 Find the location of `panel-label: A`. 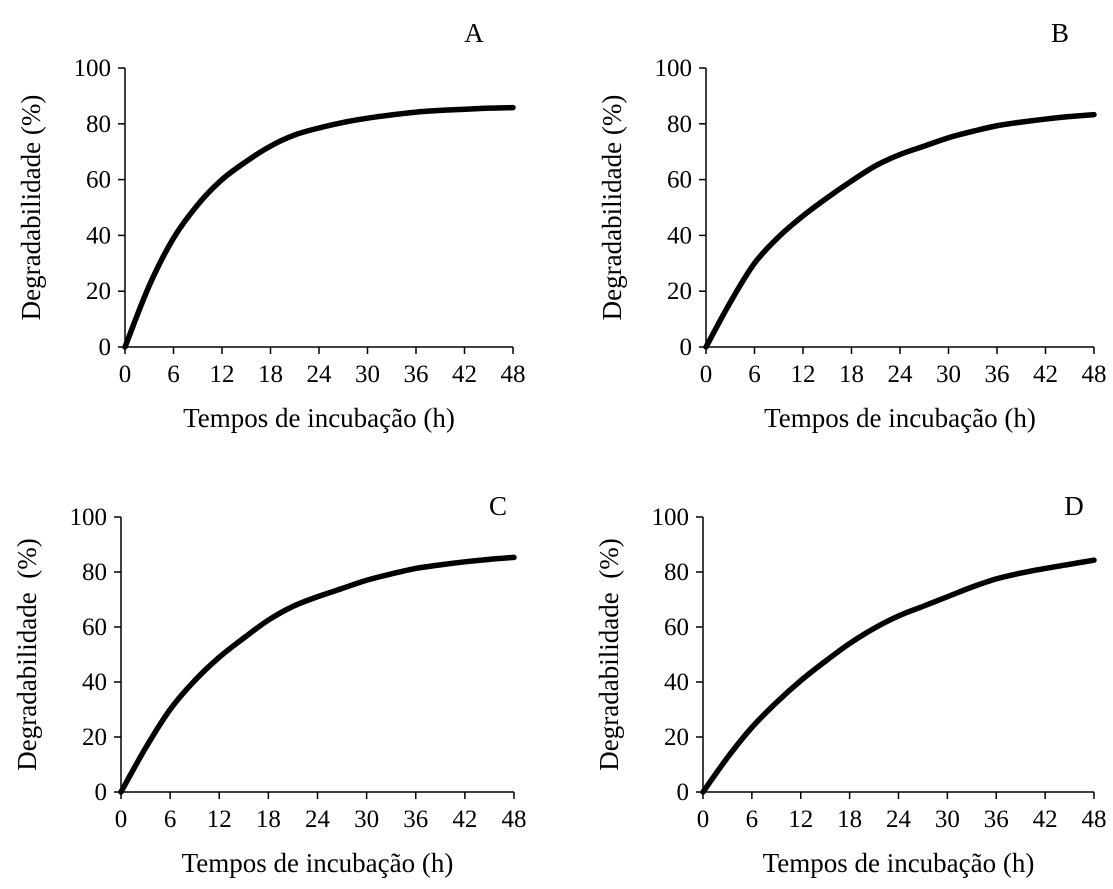

panel-label: A is located at coordinates (474, 33).